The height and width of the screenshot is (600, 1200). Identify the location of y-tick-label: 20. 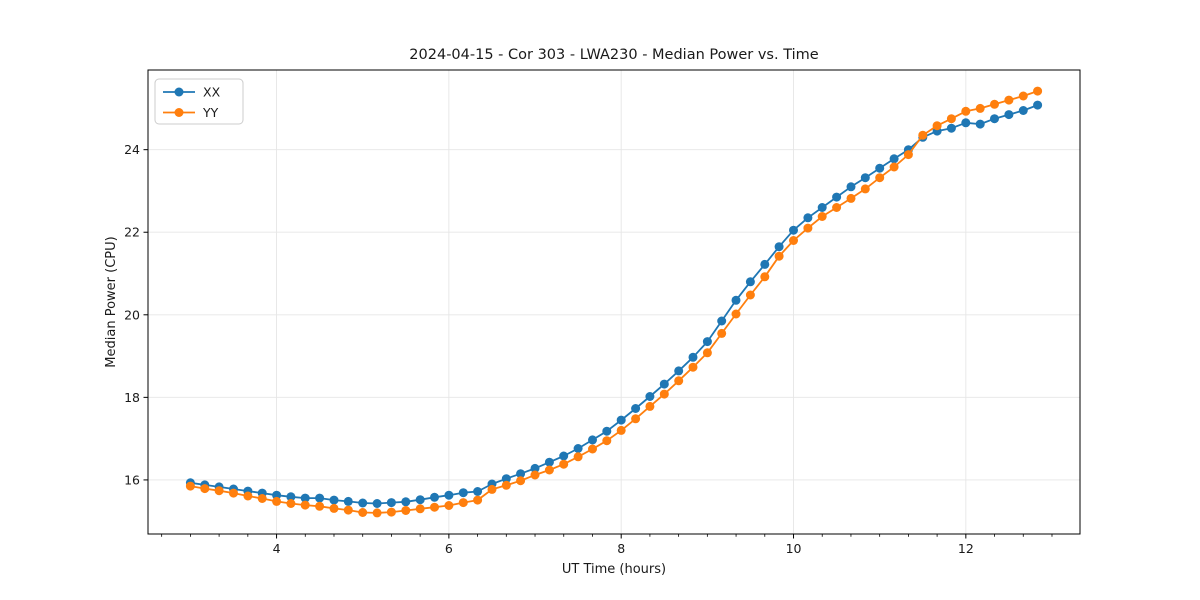
(132, 314).